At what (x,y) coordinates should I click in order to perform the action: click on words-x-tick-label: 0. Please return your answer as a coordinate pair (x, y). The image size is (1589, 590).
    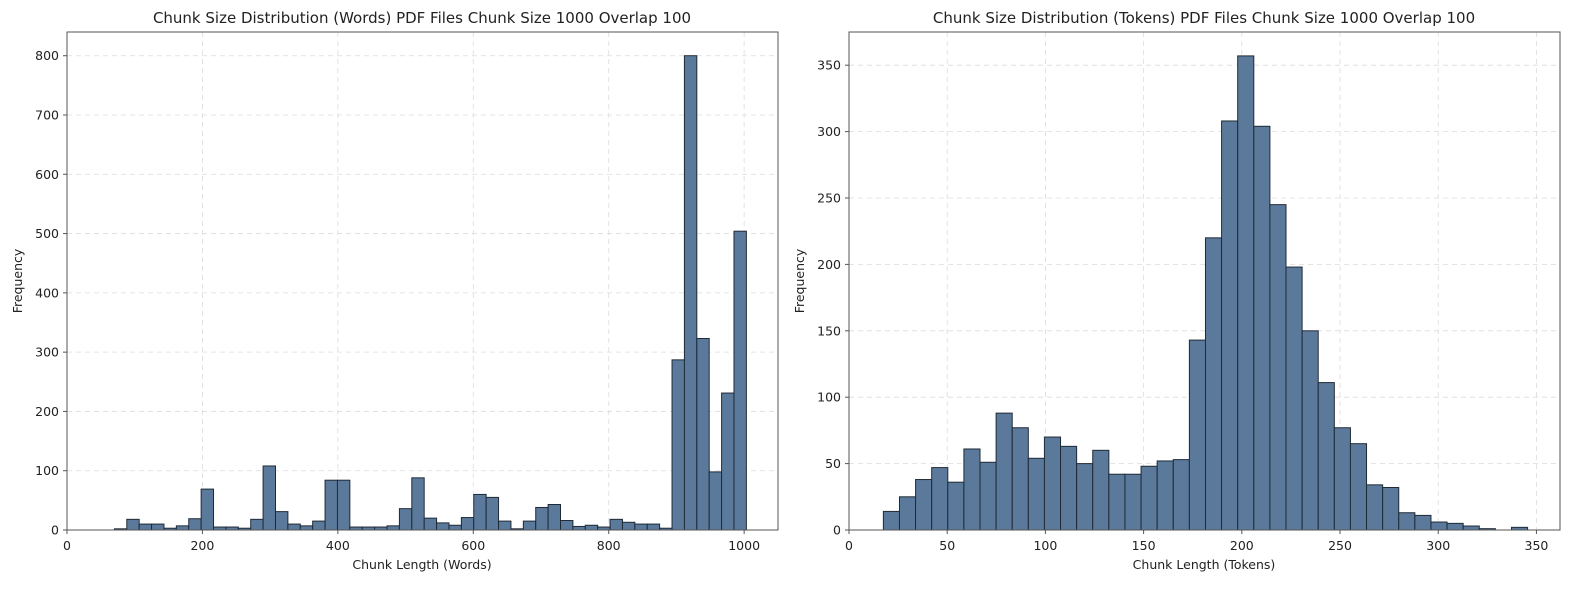
    Looking at the image, I should click on (67, 545).